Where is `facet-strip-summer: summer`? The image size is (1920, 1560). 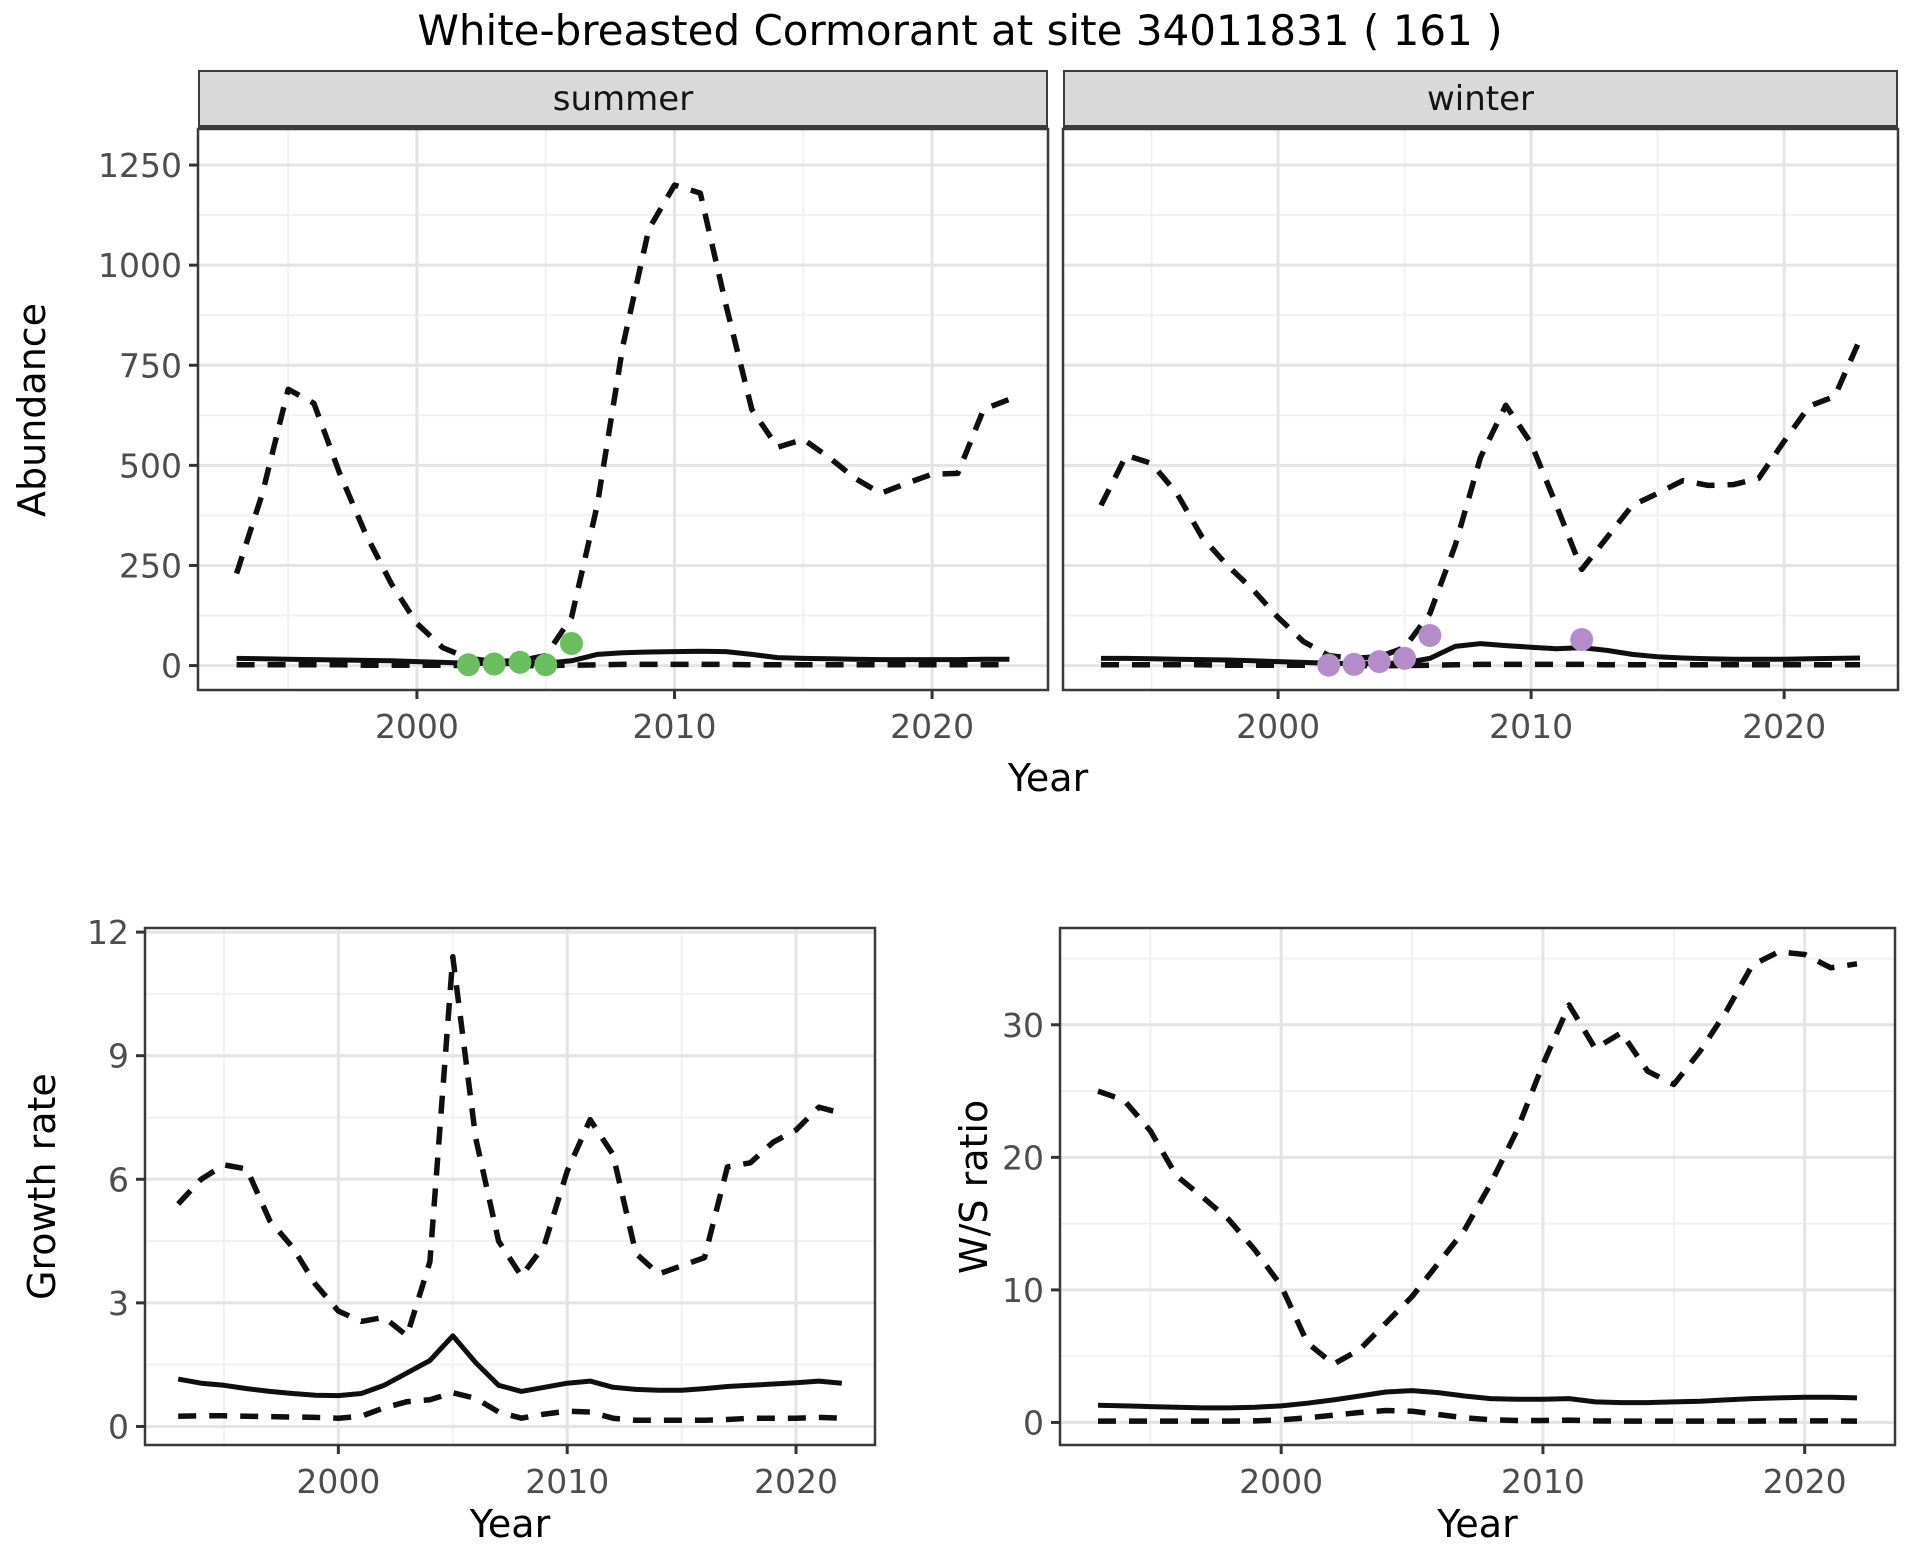 facet-strip-summer: summer is located at coordinates (623, 99).